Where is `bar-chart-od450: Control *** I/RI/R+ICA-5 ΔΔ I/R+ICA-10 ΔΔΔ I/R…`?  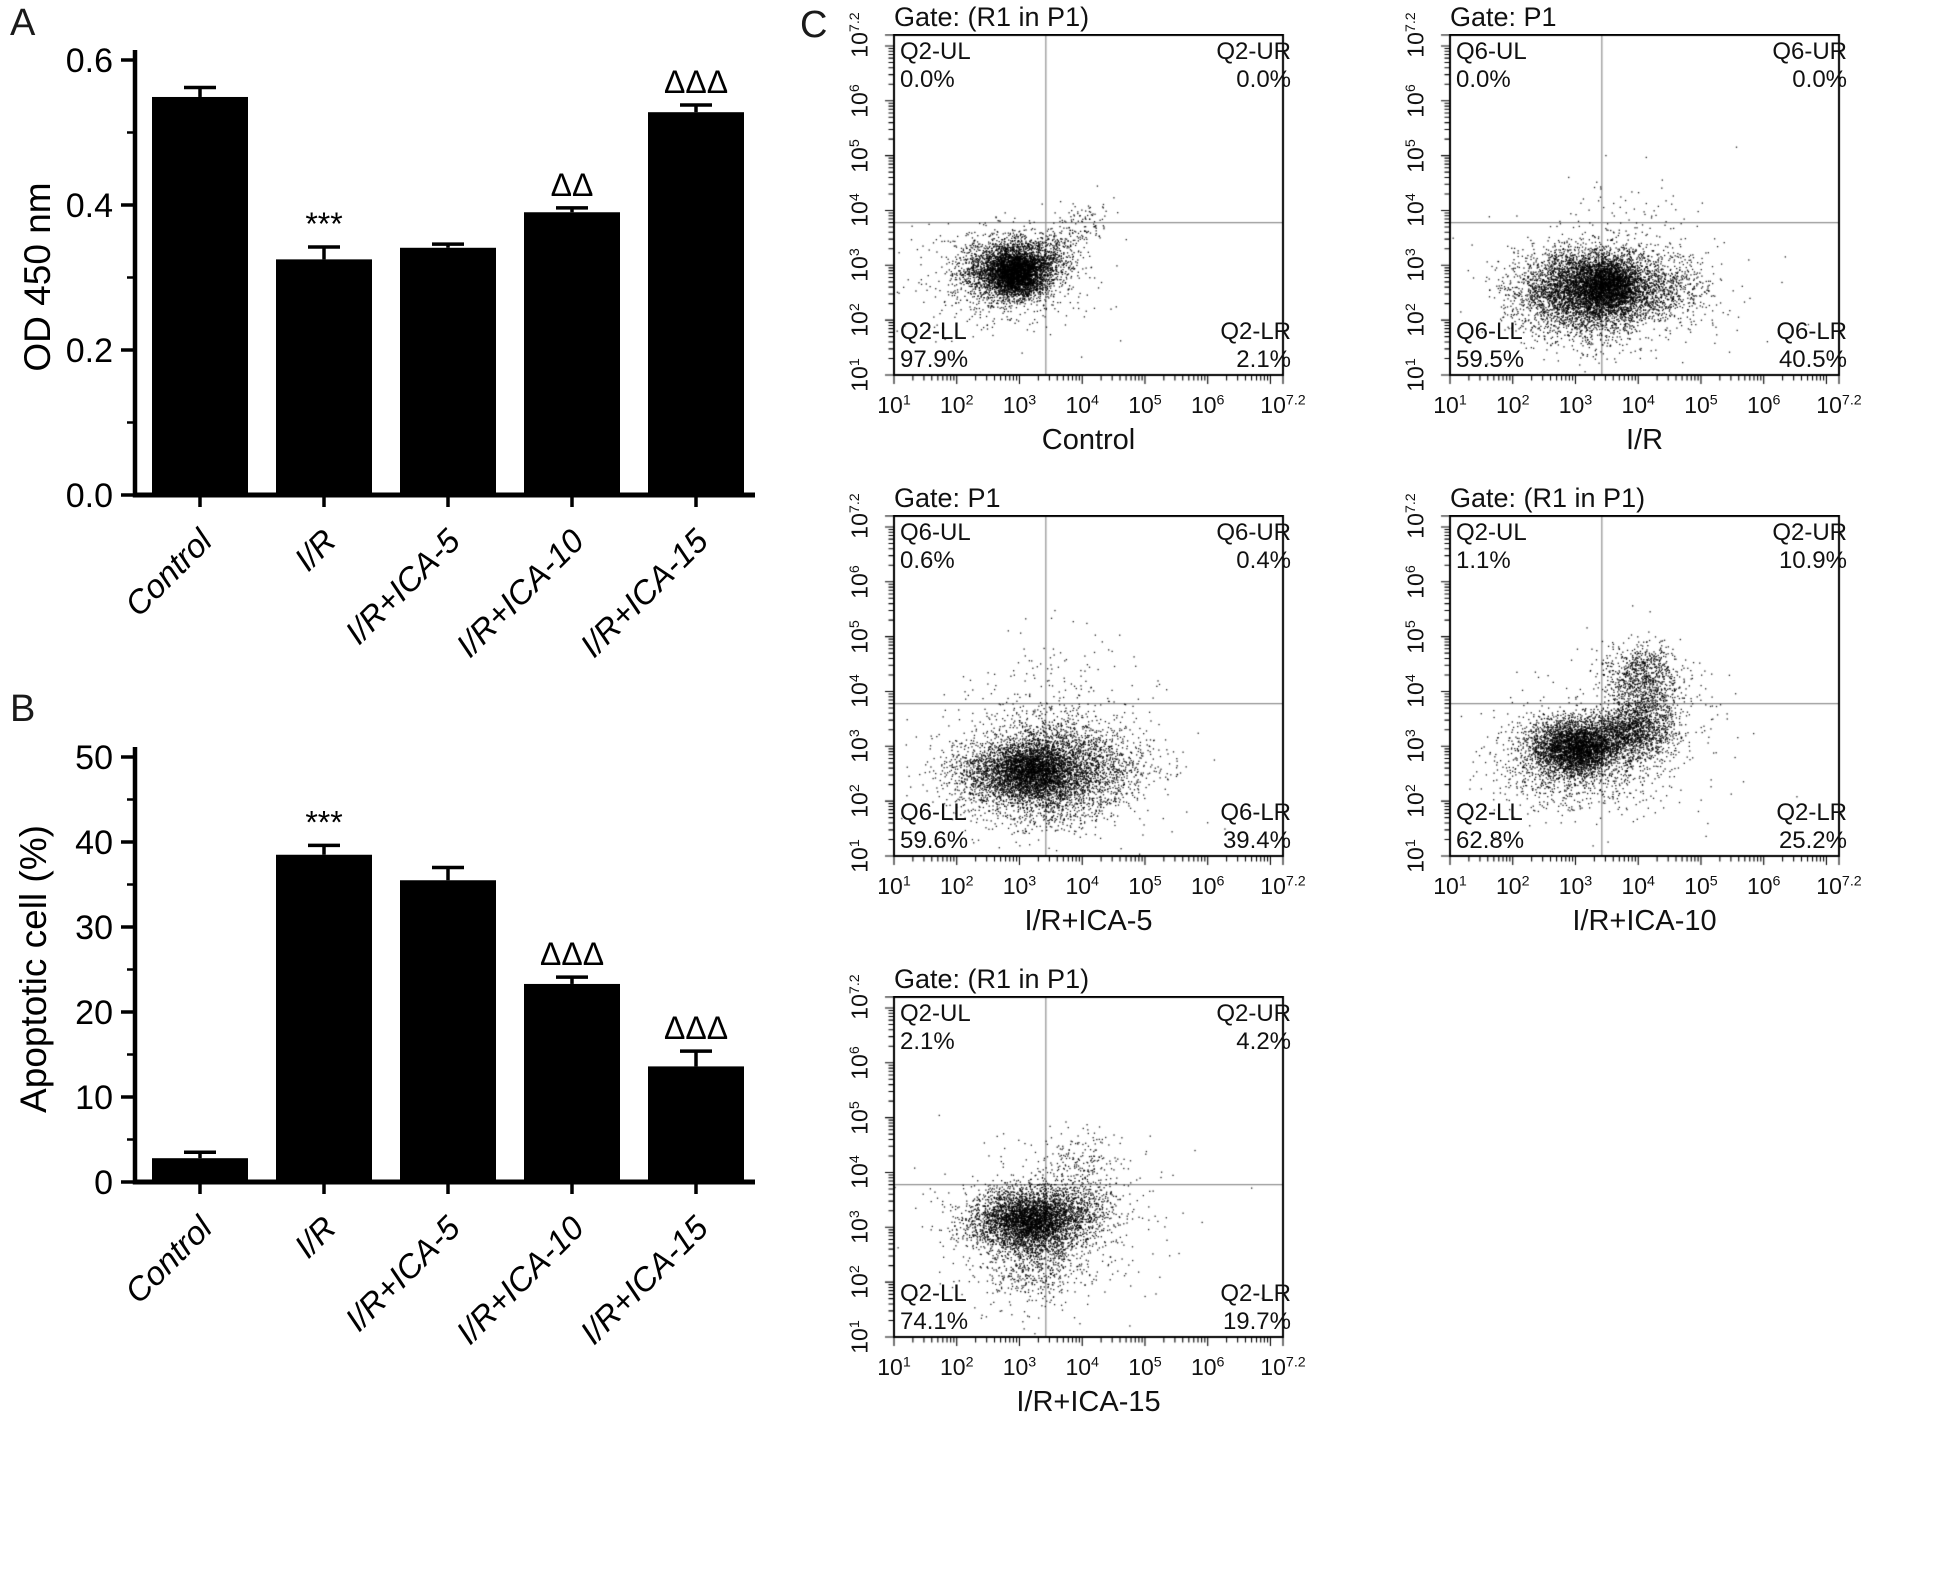 bar-chart-od450: Control *** I/RI/R+ICA-5 ΔΔ I/R+ICA-10 ΔΔΔ I/R… is located at coordinates (386, 353).